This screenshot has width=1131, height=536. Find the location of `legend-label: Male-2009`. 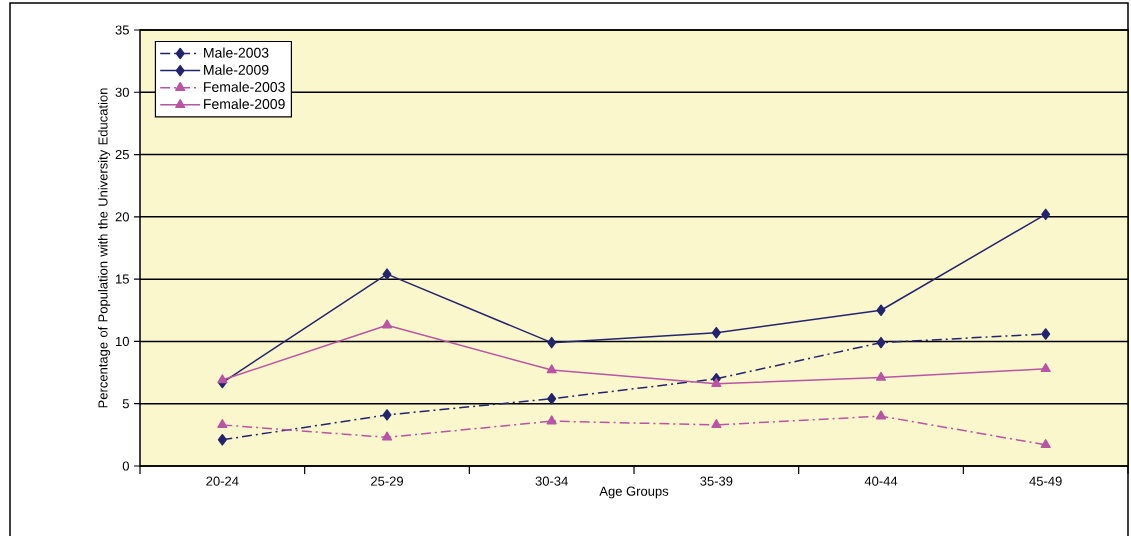

legend-label: Male-2009 is located at coordinates (236, 69).